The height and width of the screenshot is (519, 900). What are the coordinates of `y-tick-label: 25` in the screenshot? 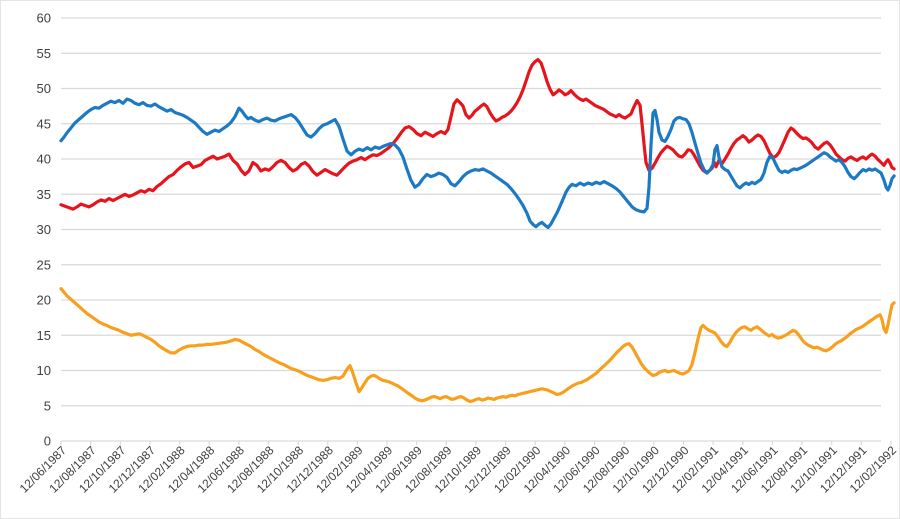 It's located at (44, 264).